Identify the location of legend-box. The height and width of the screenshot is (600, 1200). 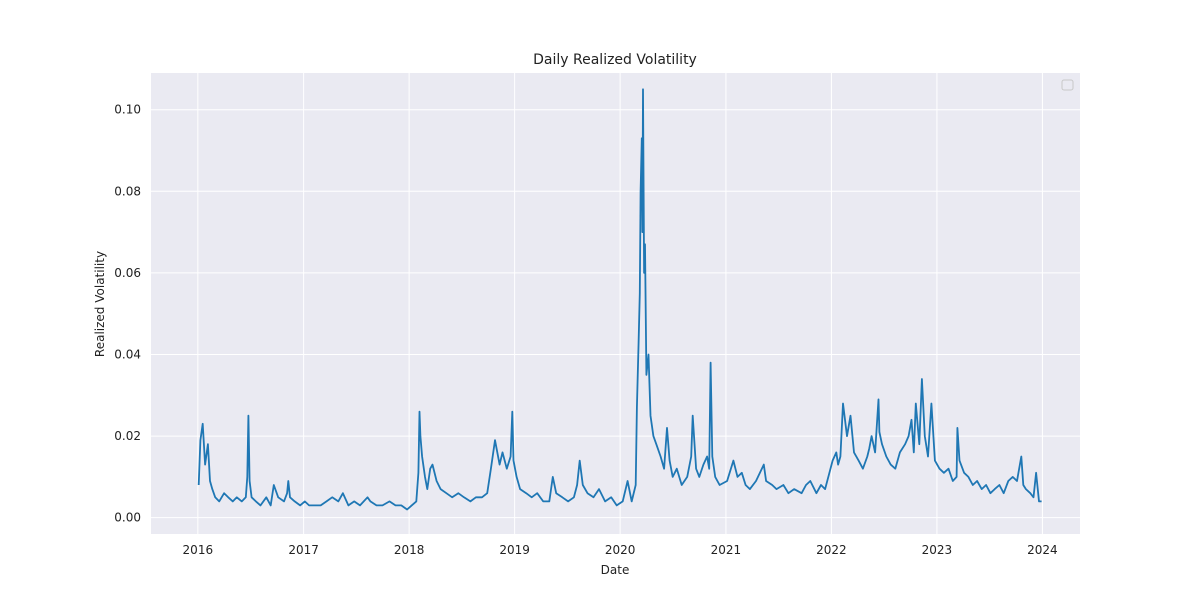
(1067, 85).